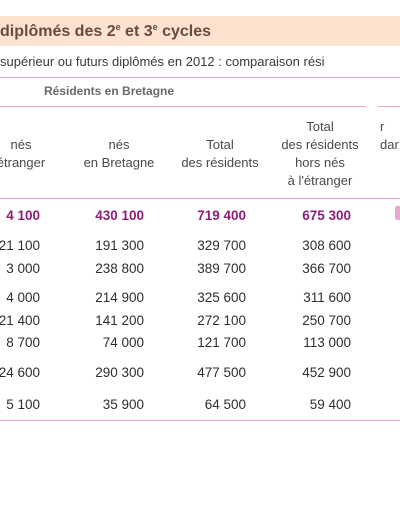  What do you see at coordinates (20, 245) in the screenshot?
I see `table-cell: 21 100` at bounding box center [20, 245].